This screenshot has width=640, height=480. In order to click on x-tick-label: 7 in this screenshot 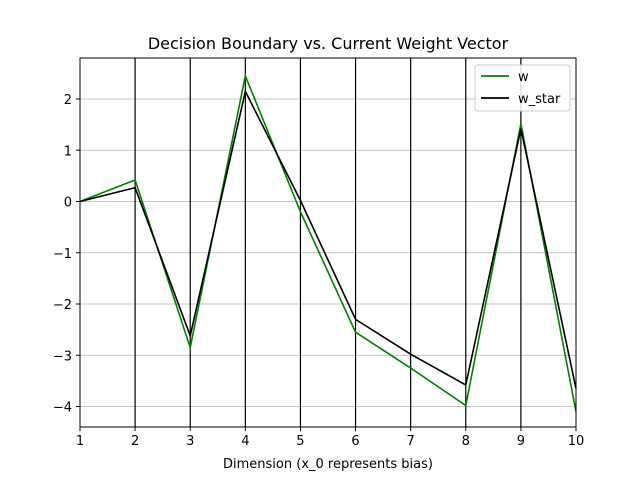, I will do `click(411, 441)`.